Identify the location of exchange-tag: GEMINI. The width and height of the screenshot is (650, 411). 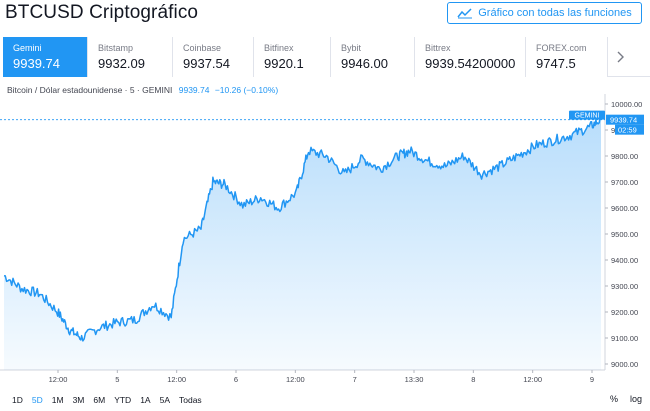
(587, 115).